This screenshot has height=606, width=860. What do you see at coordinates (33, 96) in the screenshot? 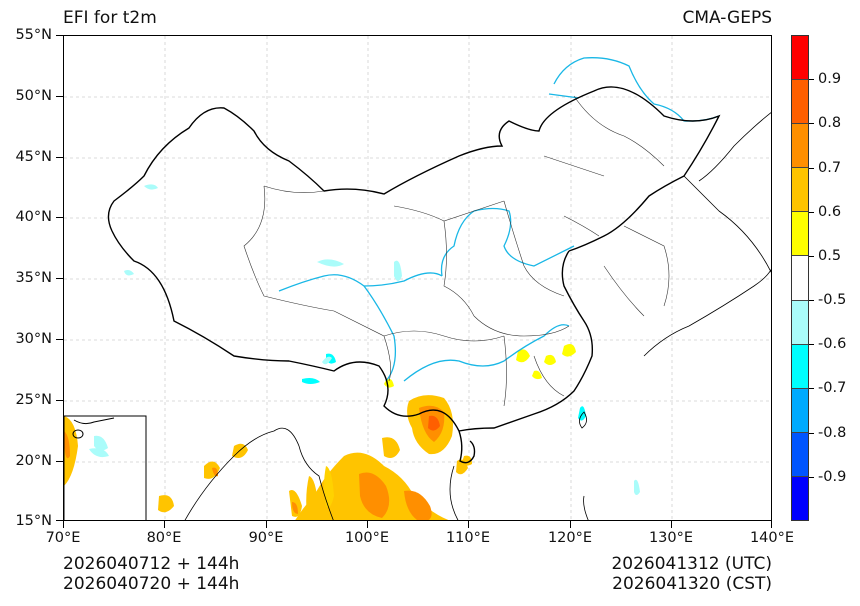
I see `y-tick-label: 50°N` at bounding box center [33, 96].